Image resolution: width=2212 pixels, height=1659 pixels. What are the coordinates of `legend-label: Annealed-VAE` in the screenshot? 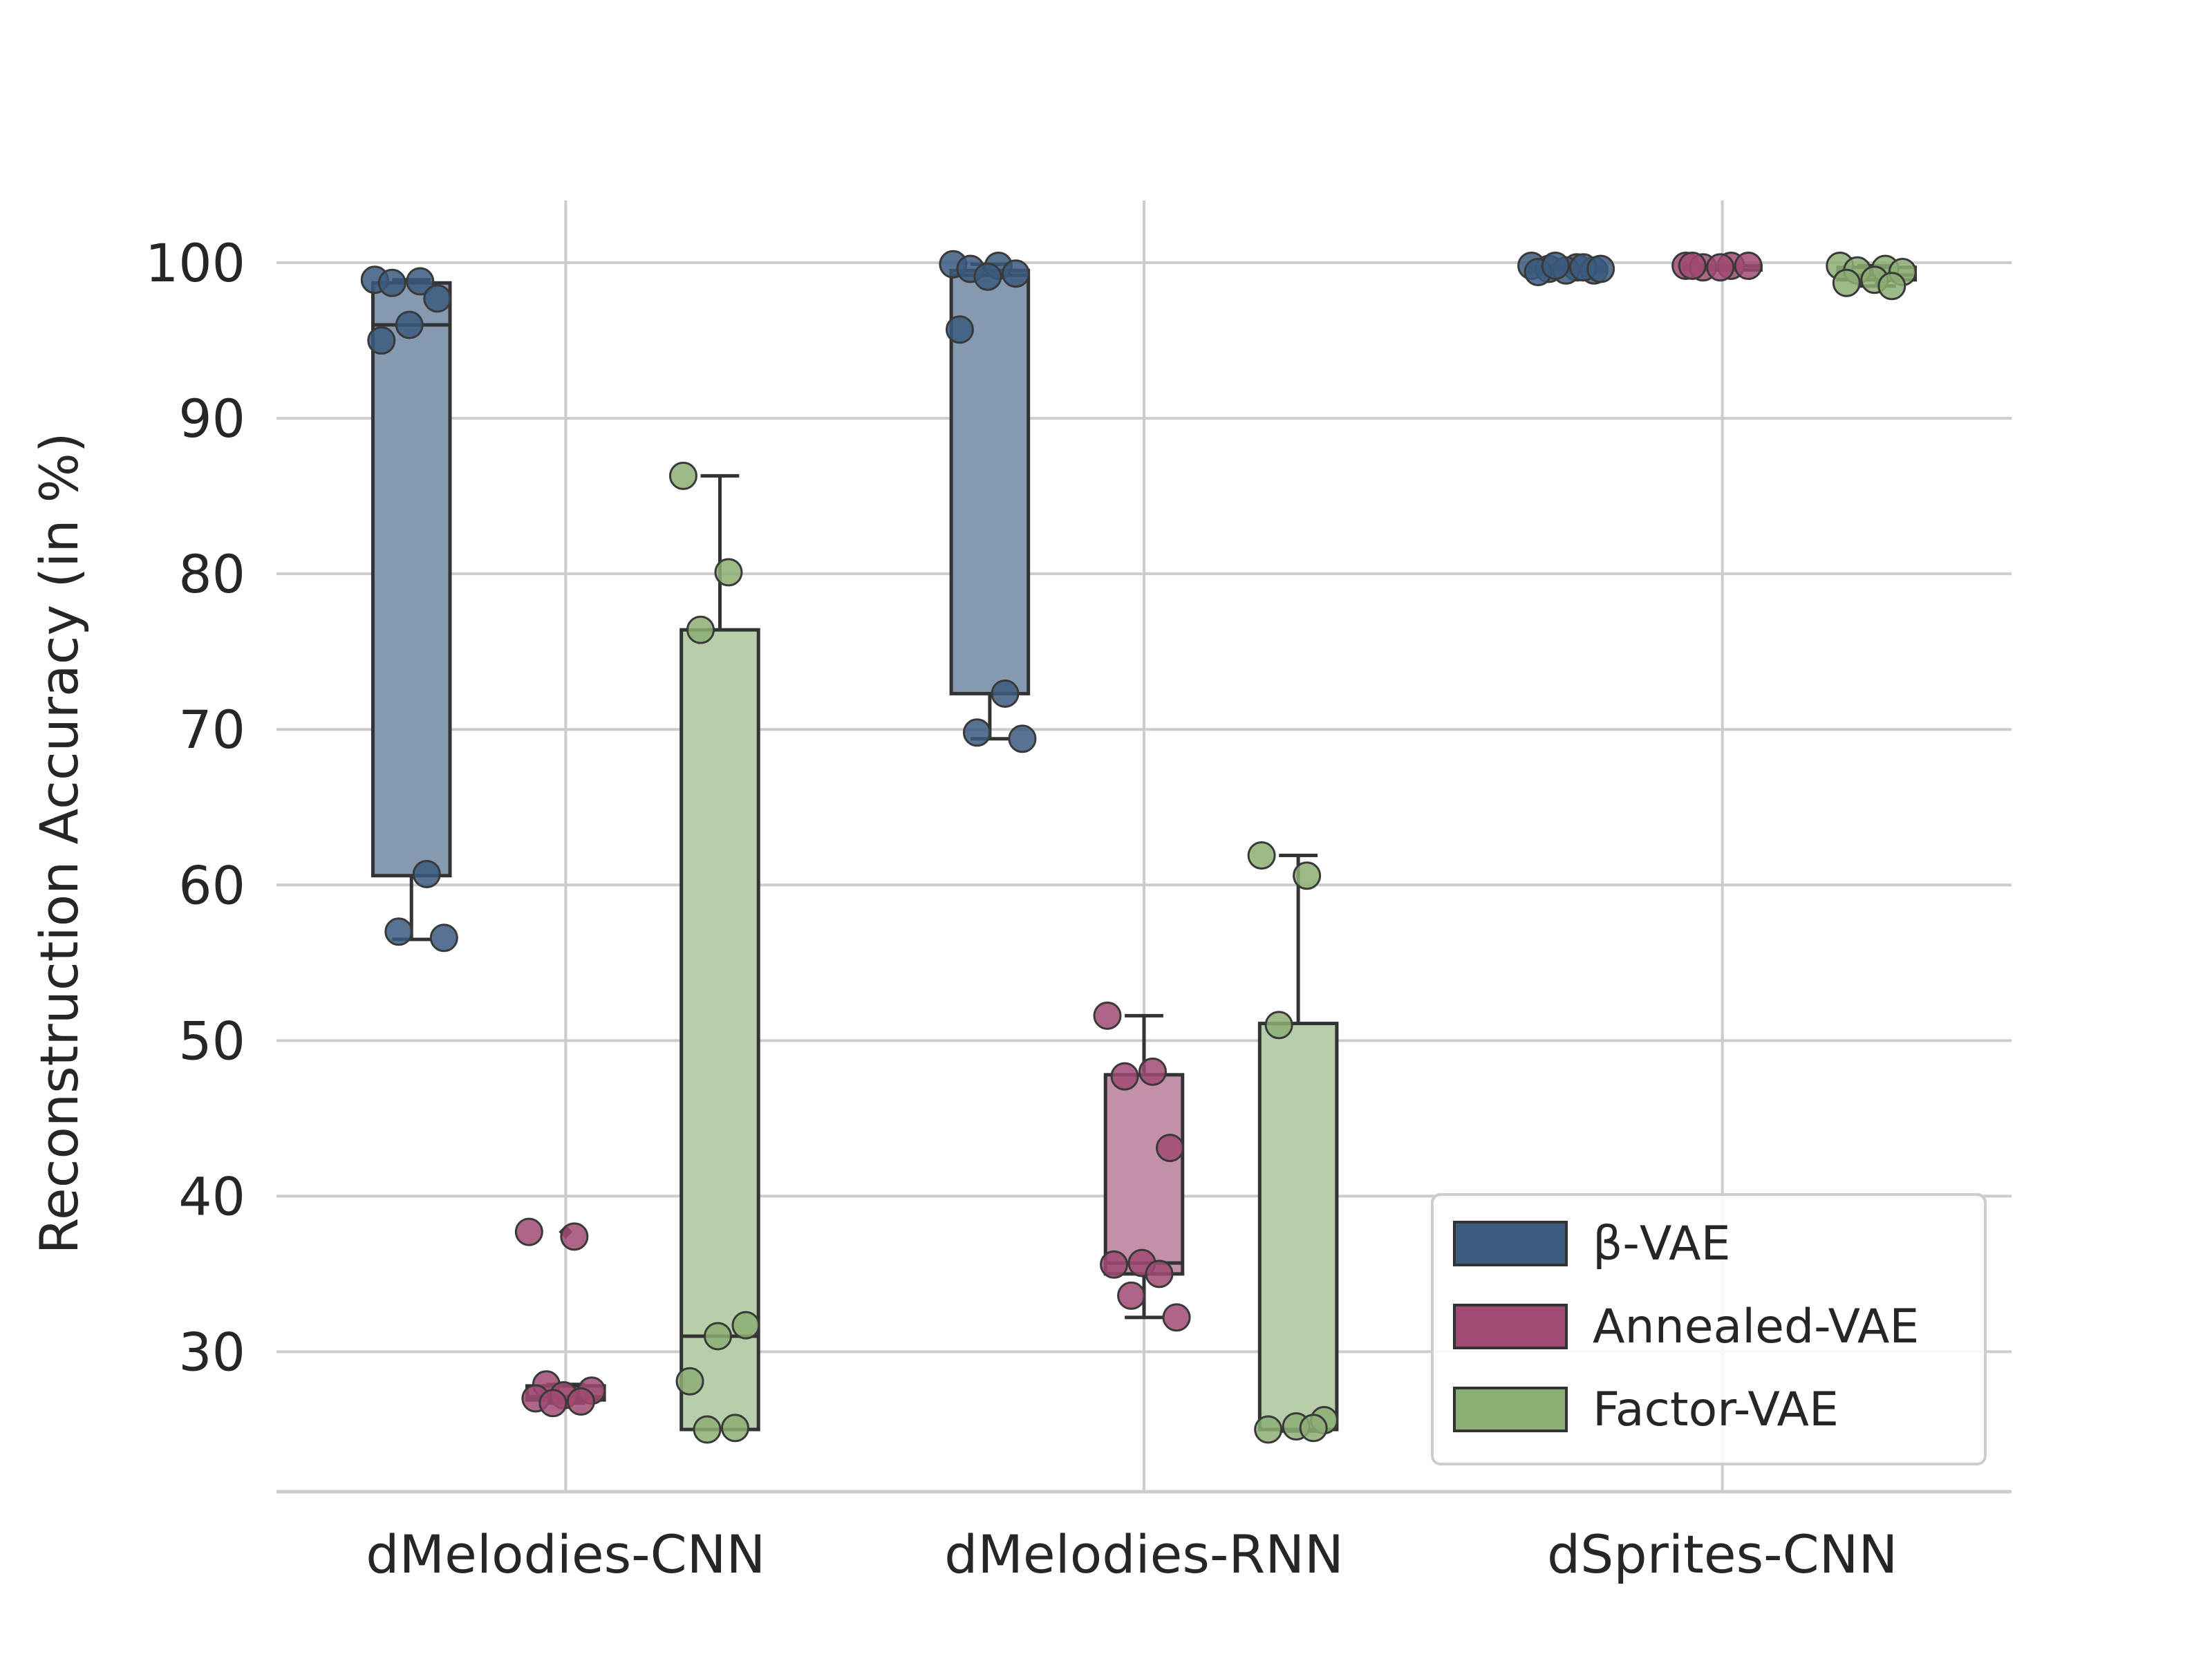 It's located at (1756, 1327).